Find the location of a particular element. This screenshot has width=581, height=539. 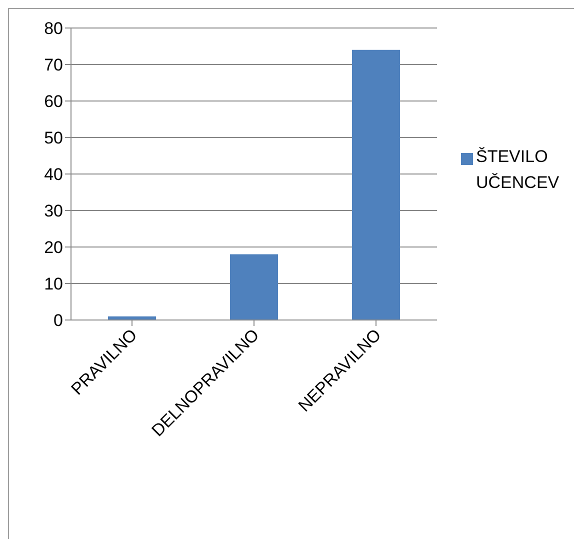

y-tick-label: 60 is located at coordinates (53, 102).